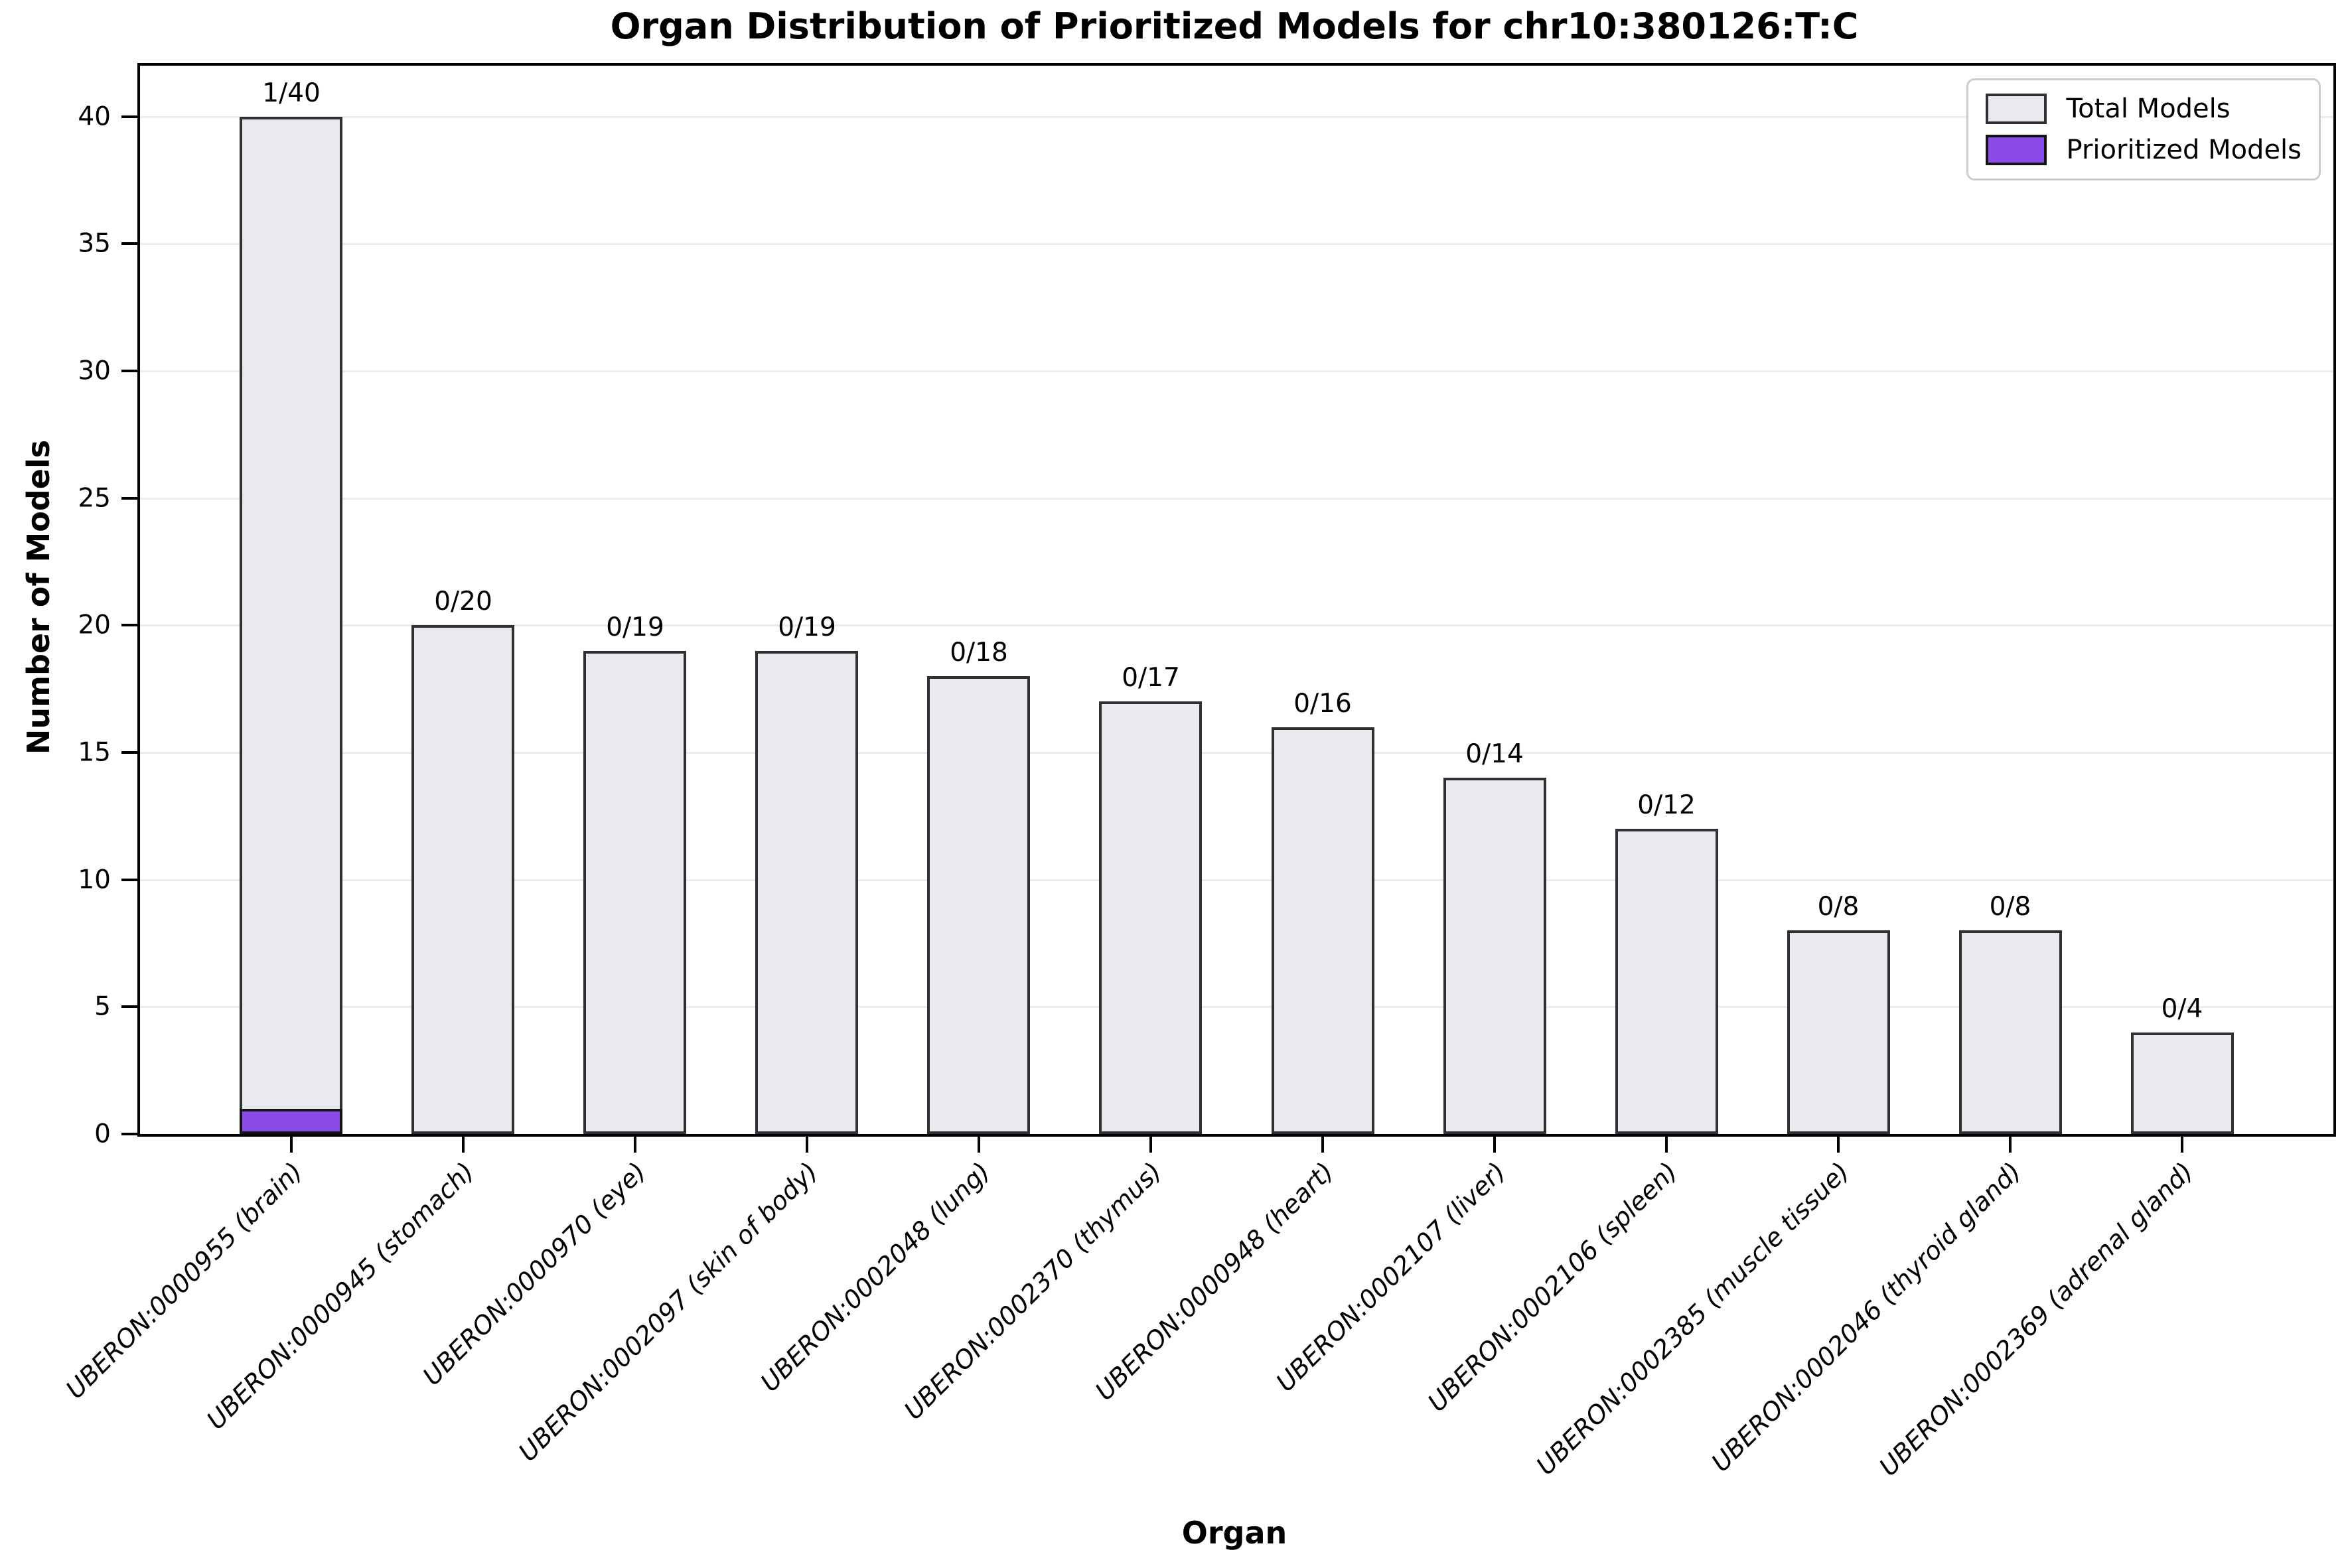 Image resolution: width=2346 pixels, height=1568 pixels. I want to click on legend-swatch-total-models, so click(2016, 109).